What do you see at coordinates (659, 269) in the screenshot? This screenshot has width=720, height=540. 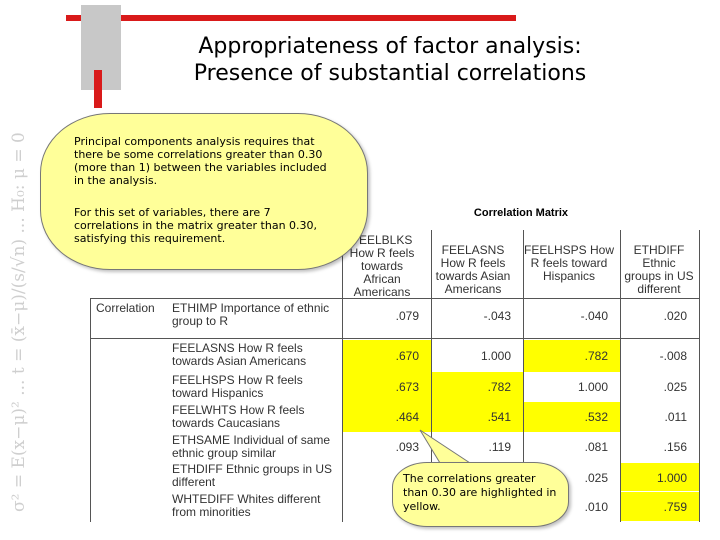 I see `column-header: ETHDIFF Ethnic groups in US different` at bounding box center [659, 269].